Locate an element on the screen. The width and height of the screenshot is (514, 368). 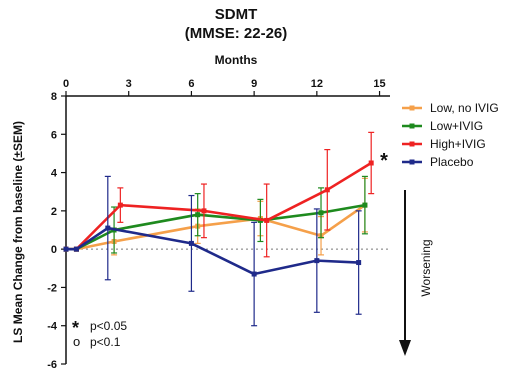
x-axis-label: Months is located at coordinates (236, 60).